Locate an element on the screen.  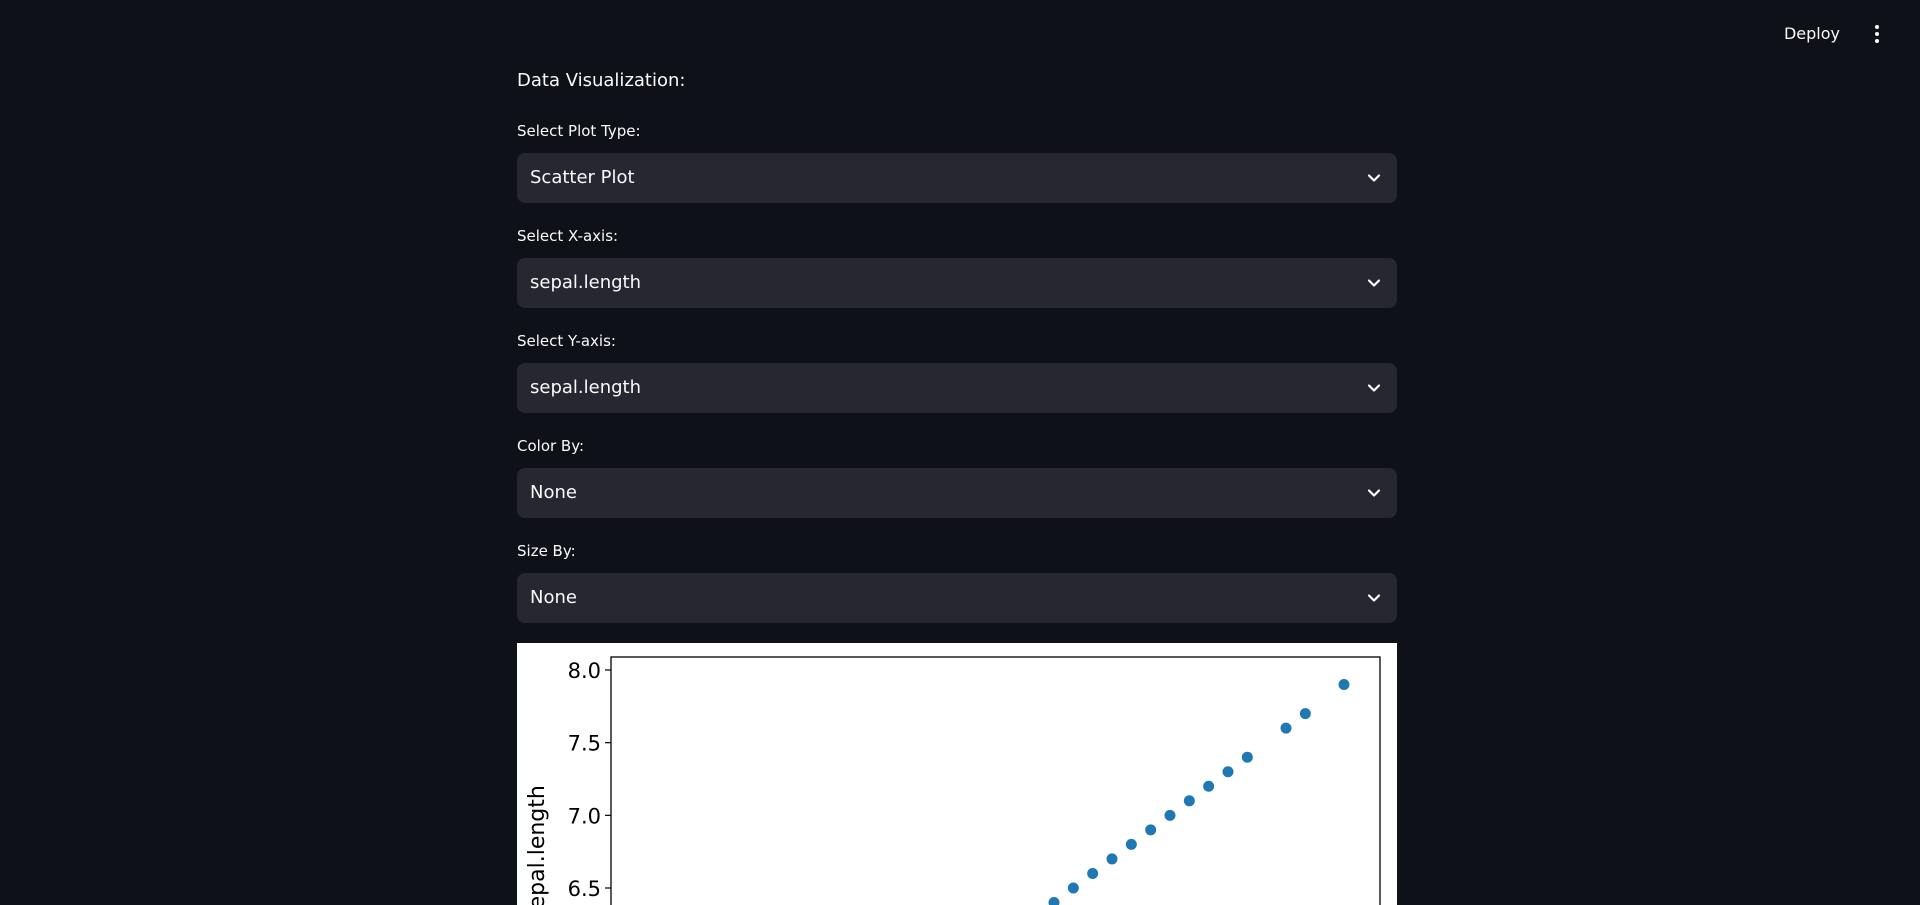
size-by-label: Size By: is located at coordinates (546, 551).